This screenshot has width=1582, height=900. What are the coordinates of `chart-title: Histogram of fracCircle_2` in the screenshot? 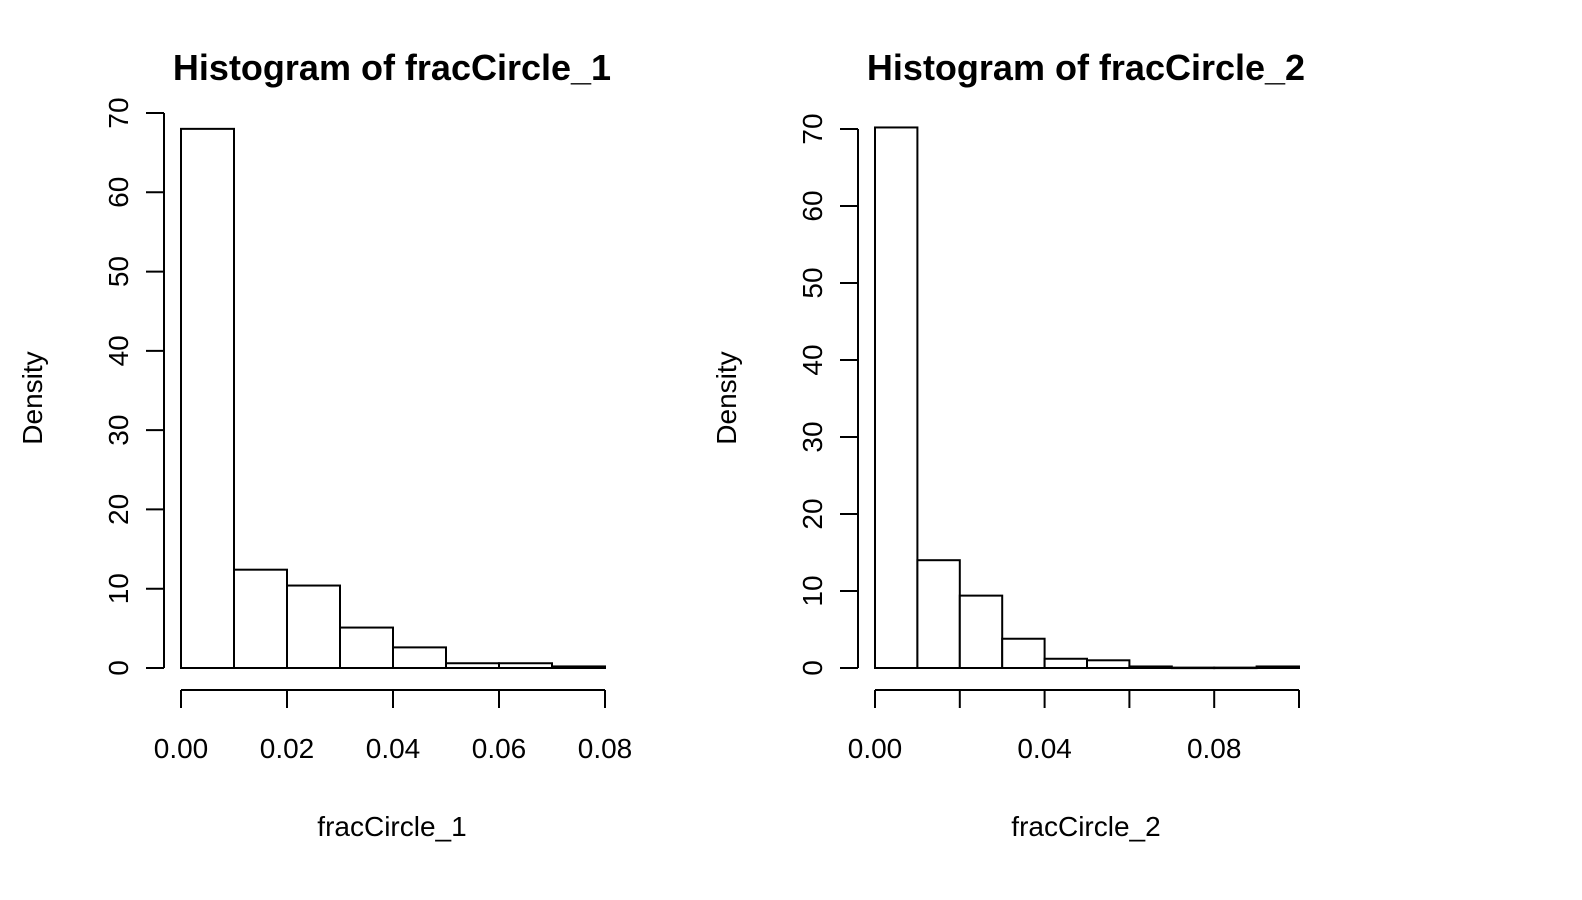 It's located at (1086, 67).